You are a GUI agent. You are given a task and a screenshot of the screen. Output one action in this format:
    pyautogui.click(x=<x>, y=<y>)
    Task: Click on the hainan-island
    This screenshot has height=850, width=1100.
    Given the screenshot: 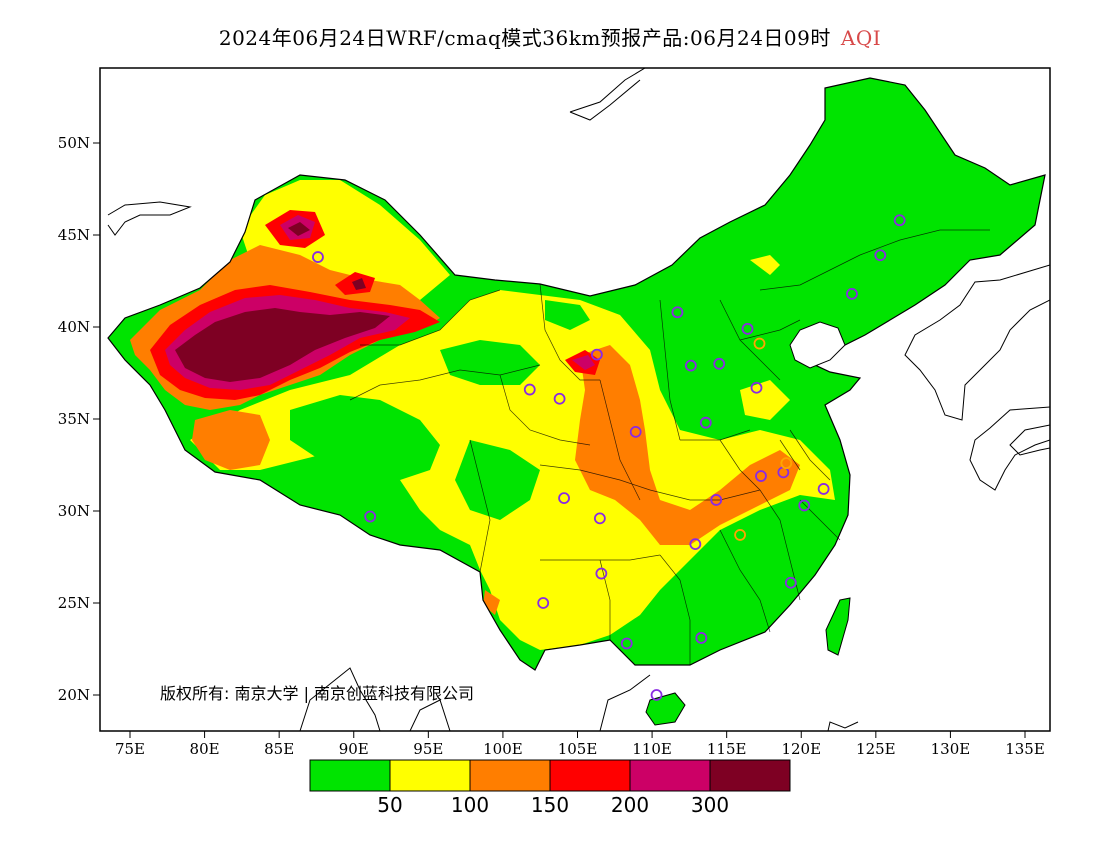 What is the action you would take?
    pyautogui.click(x=665, y=709)
    